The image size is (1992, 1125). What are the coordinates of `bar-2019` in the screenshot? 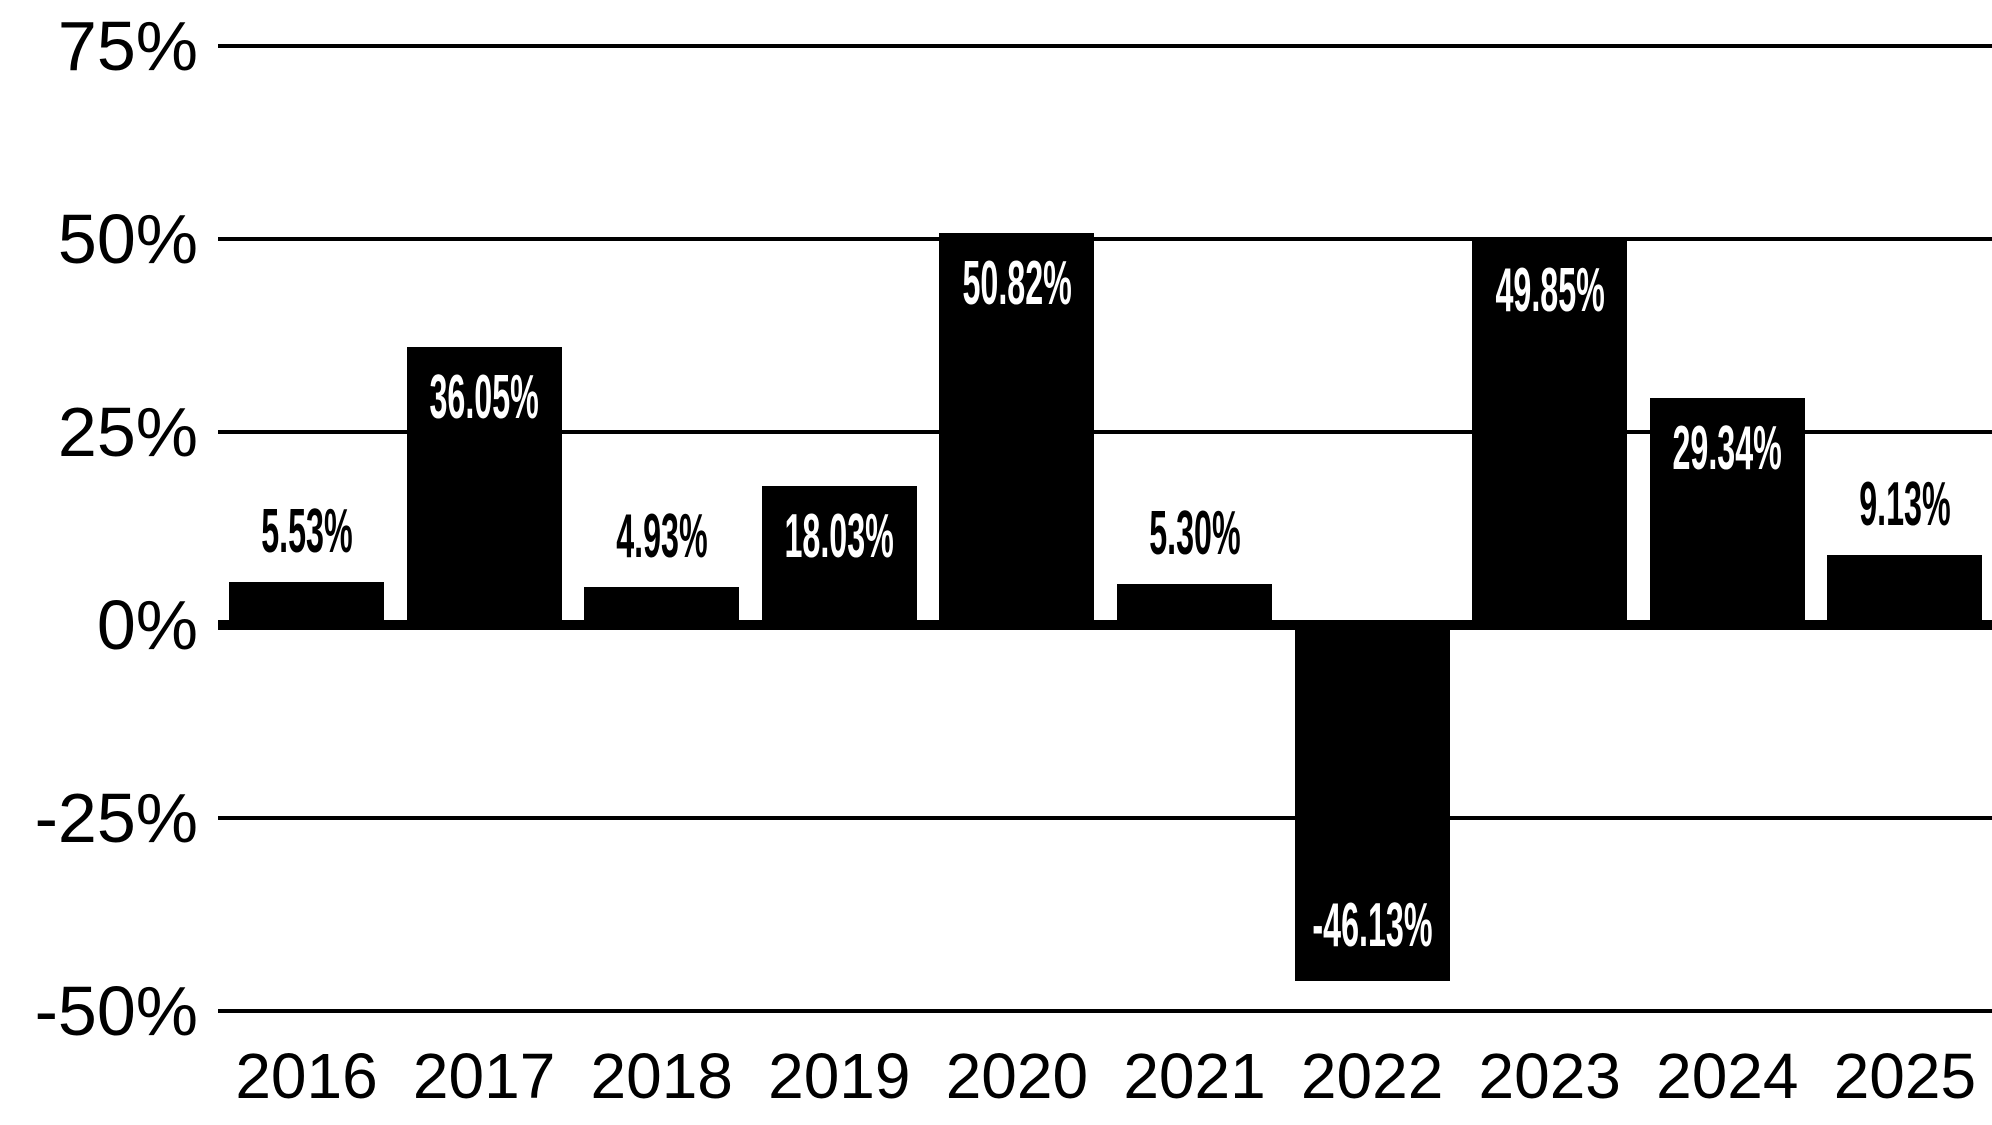 It's located at (839, 555).